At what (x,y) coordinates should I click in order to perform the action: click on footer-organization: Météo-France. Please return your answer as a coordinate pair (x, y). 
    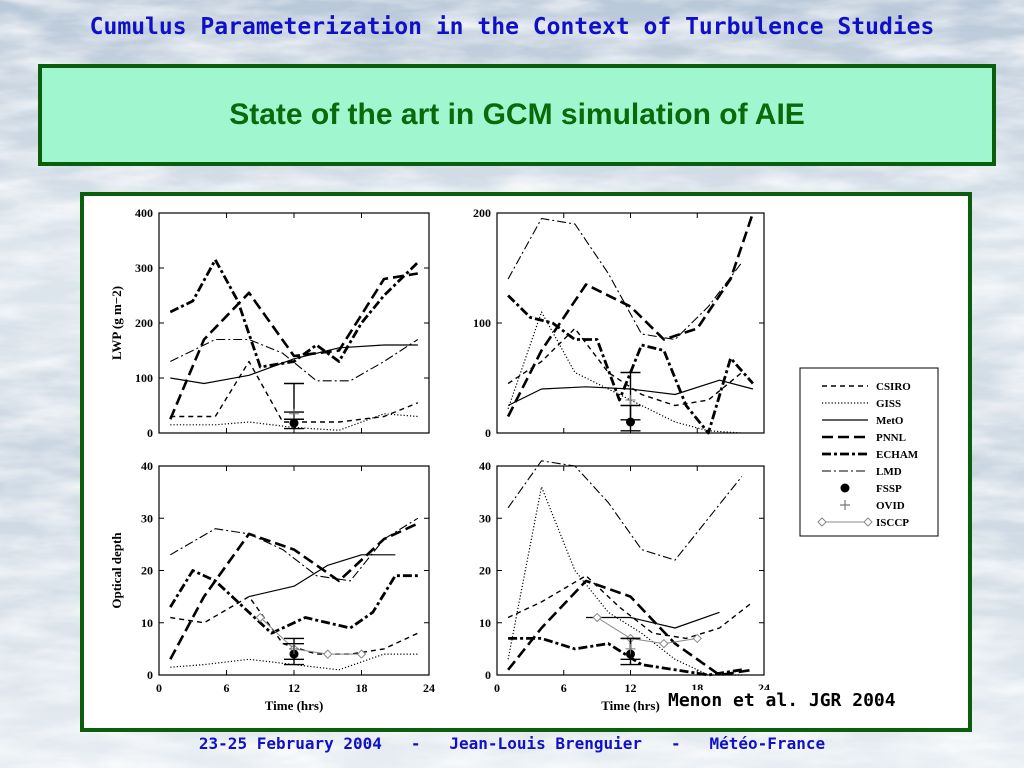
    Looking at the image, I should click on (767, 743).